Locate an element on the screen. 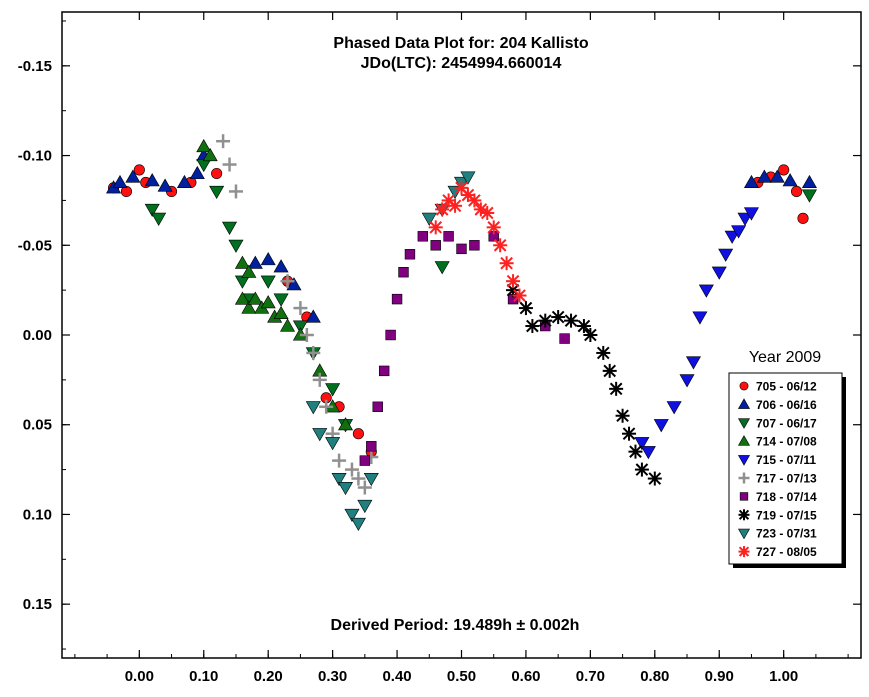 This screenshot has height=697, width=869. legend-label: 717 - 07/13 is located at coordinates (786, 479).